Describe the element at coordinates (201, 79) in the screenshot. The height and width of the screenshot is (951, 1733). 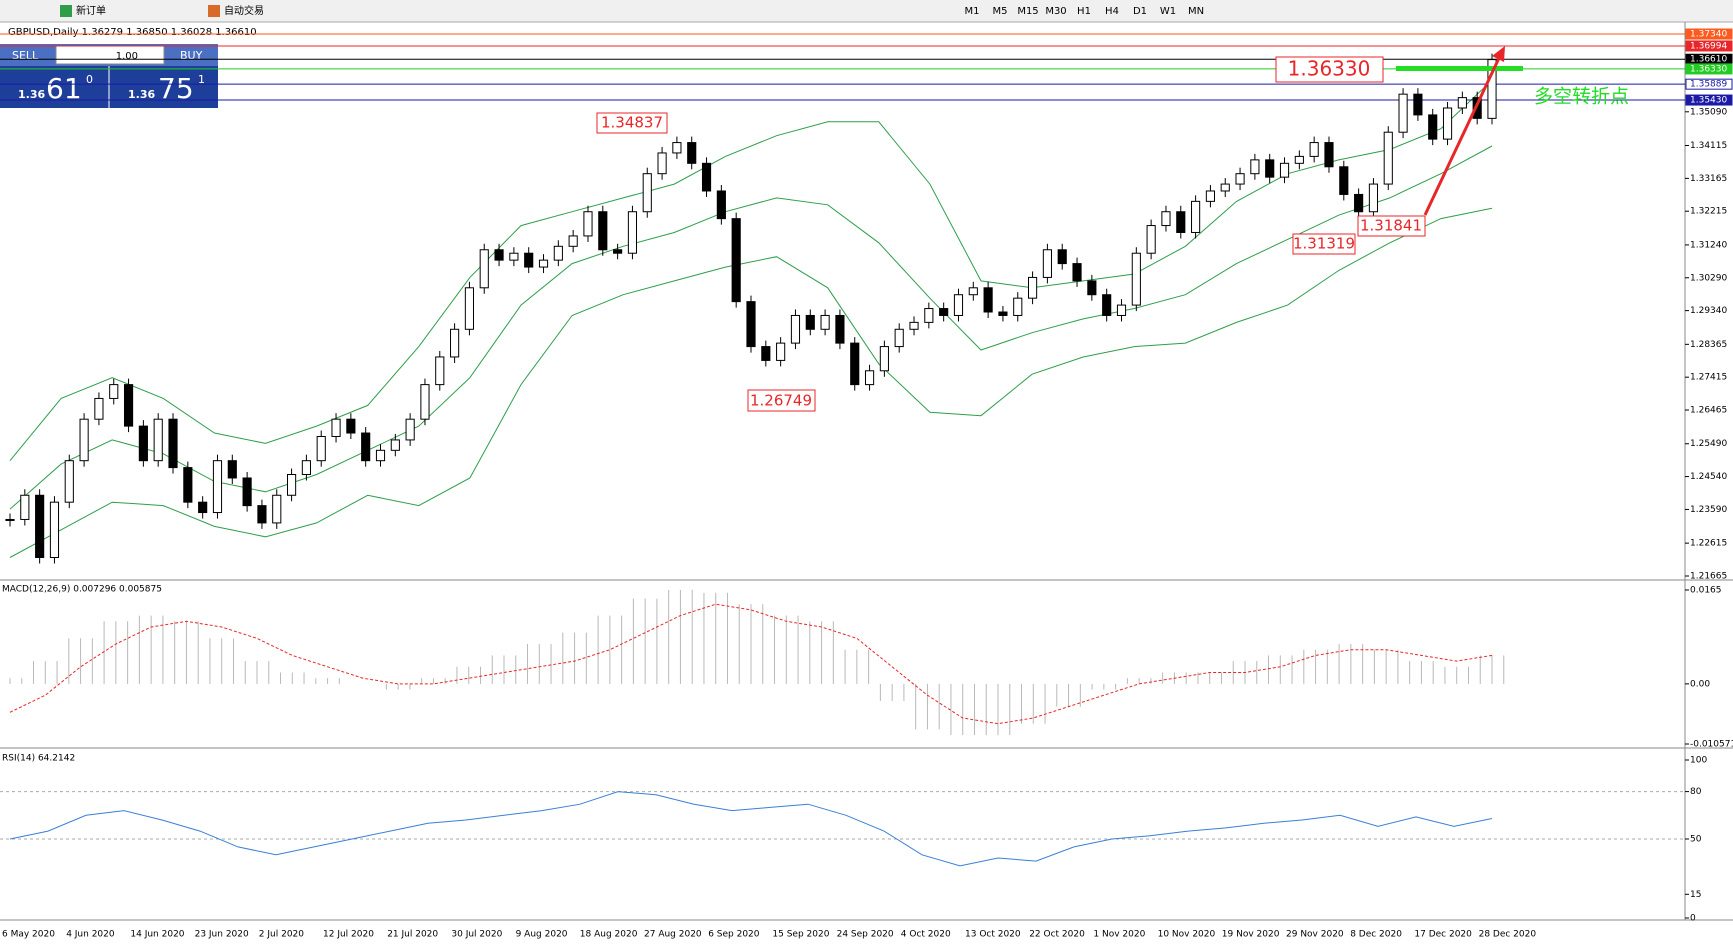
I see `ask-small: 1` at that location.